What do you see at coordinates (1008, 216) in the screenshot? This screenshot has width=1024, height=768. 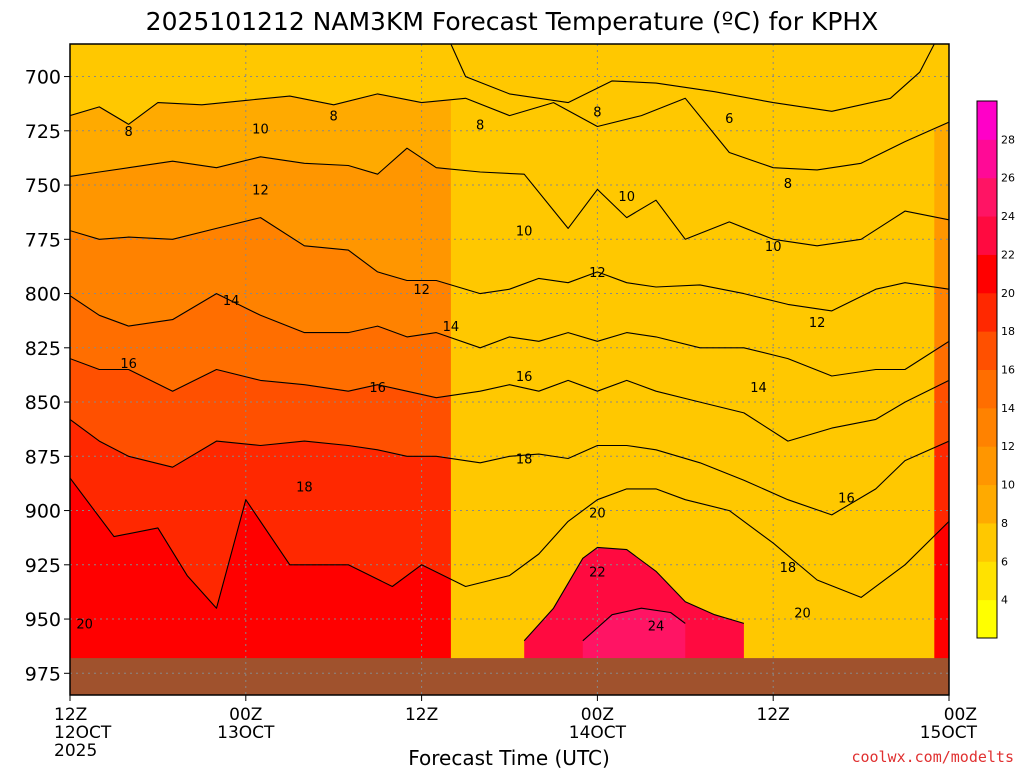 I see `colorbar-label: 24` at bounding box center [1008, 216].